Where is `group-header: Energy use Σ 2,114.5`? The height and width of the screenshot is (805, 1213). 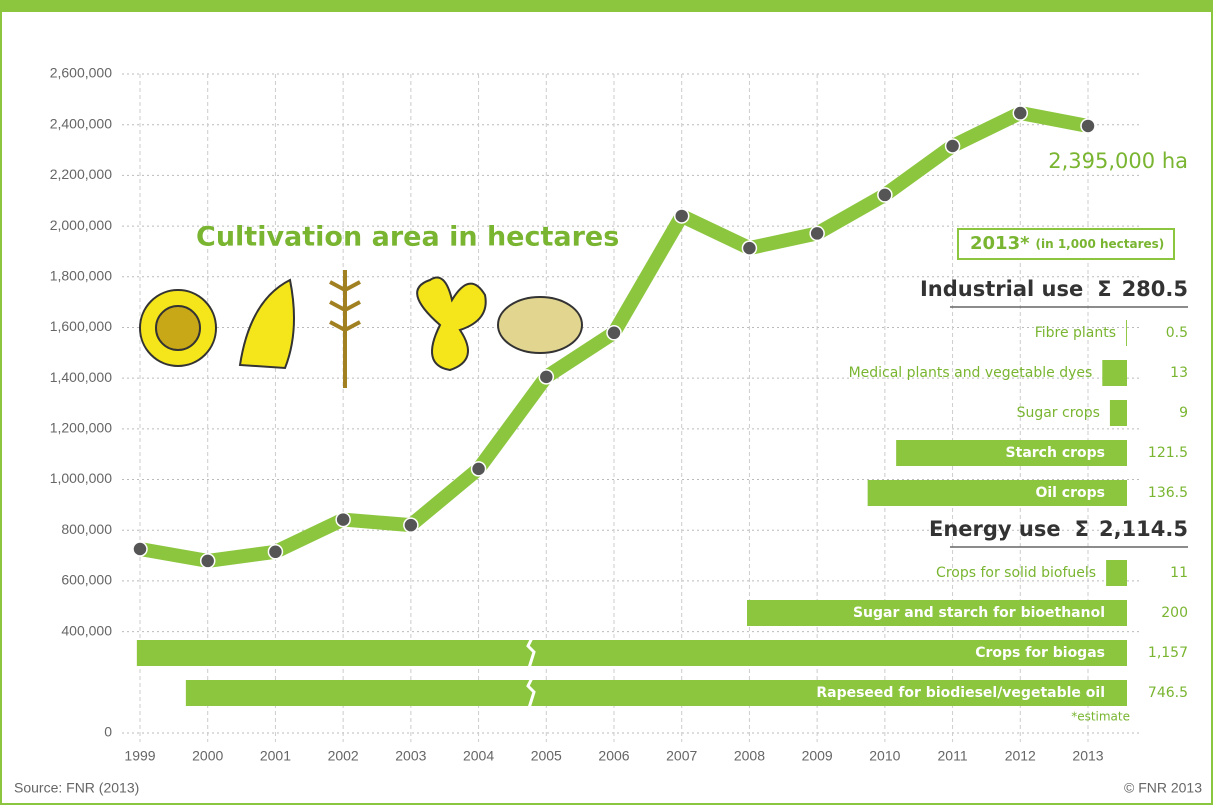 group-header: Energy use Σ 2,114.5 is located at coordinates (1058, 529).